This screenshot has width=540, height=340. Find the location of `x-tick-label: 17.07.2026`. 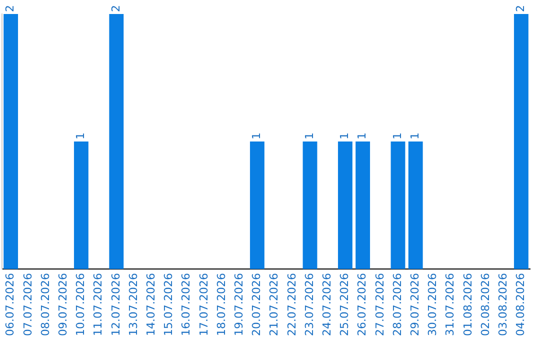

x-tick-label: 17.07.2026 is located at coordinates (203, 304).